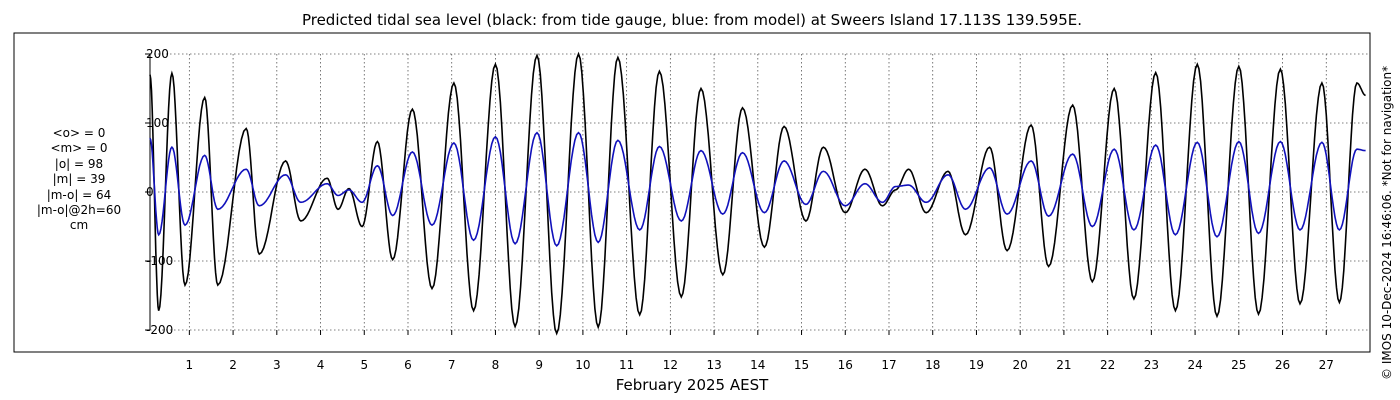  I want to click on stat-abs-model: |m| = 39, so click(79, 179).